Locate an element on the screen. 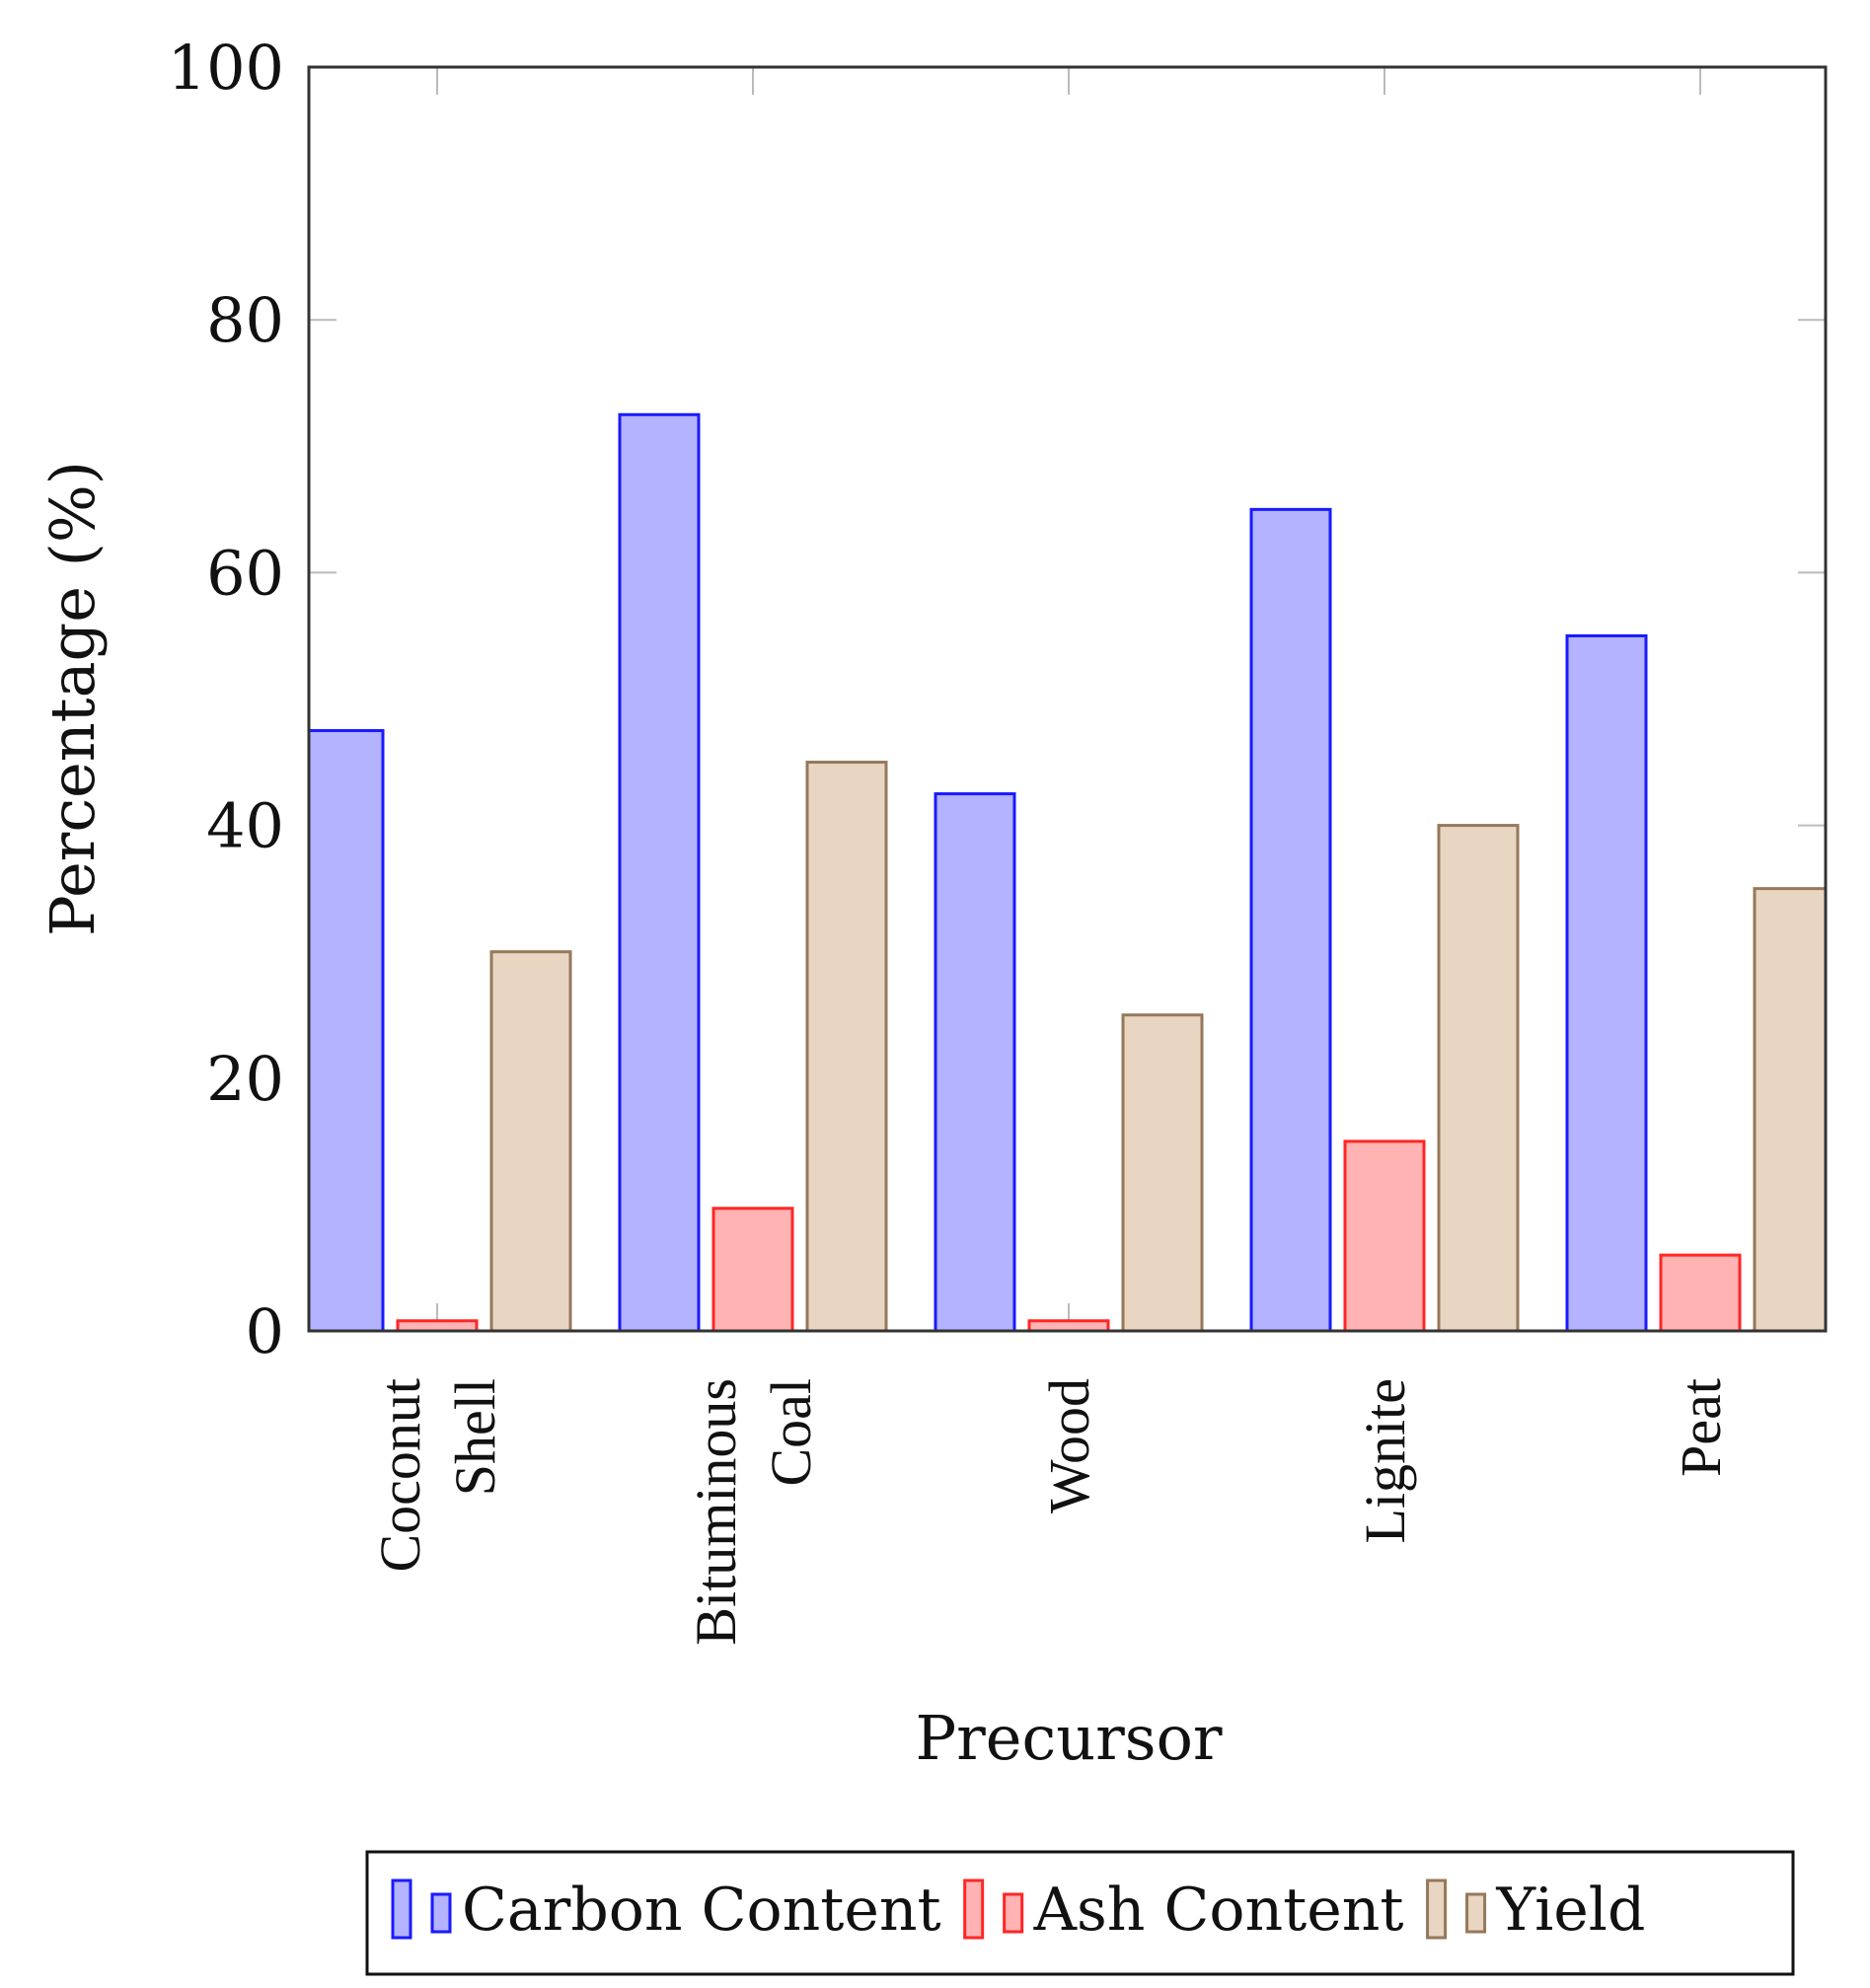  y-tick-label: 80 is located at coordinates (245, 320).